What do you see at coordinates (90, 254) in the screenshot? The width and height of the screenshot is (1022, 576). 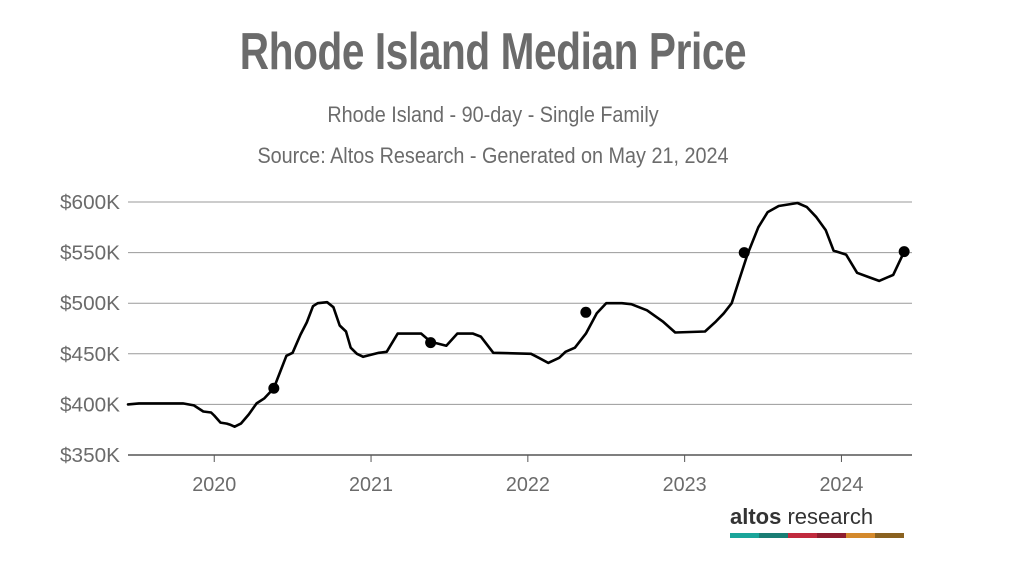 I see `y-tick-label: $550K` at bounding box center [90, 254].